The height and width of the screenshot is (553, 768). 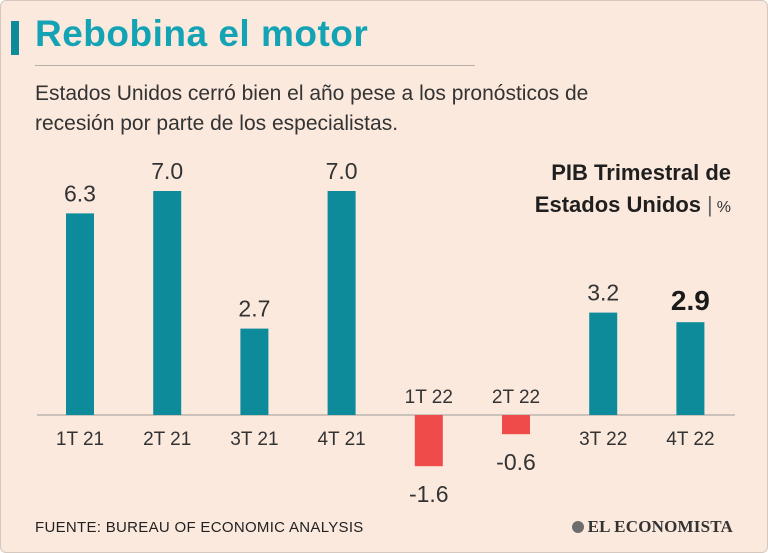 I want to click on data-label: -1.6, so click(x=429, y=494).